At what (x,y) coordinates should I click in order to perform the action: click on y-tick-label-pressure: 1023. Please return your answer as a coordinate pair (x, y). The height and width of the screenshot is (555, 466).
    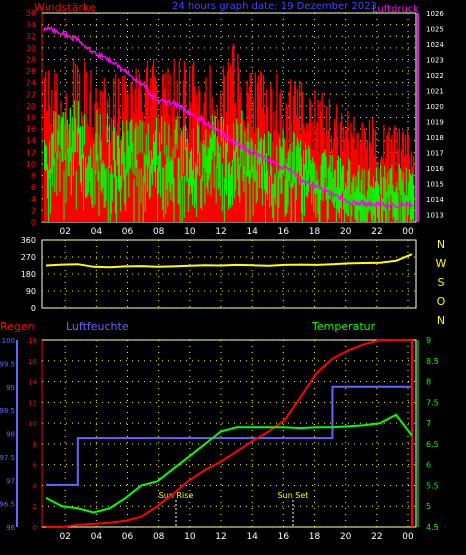
    Looking at the image, I should click on (435, 60).